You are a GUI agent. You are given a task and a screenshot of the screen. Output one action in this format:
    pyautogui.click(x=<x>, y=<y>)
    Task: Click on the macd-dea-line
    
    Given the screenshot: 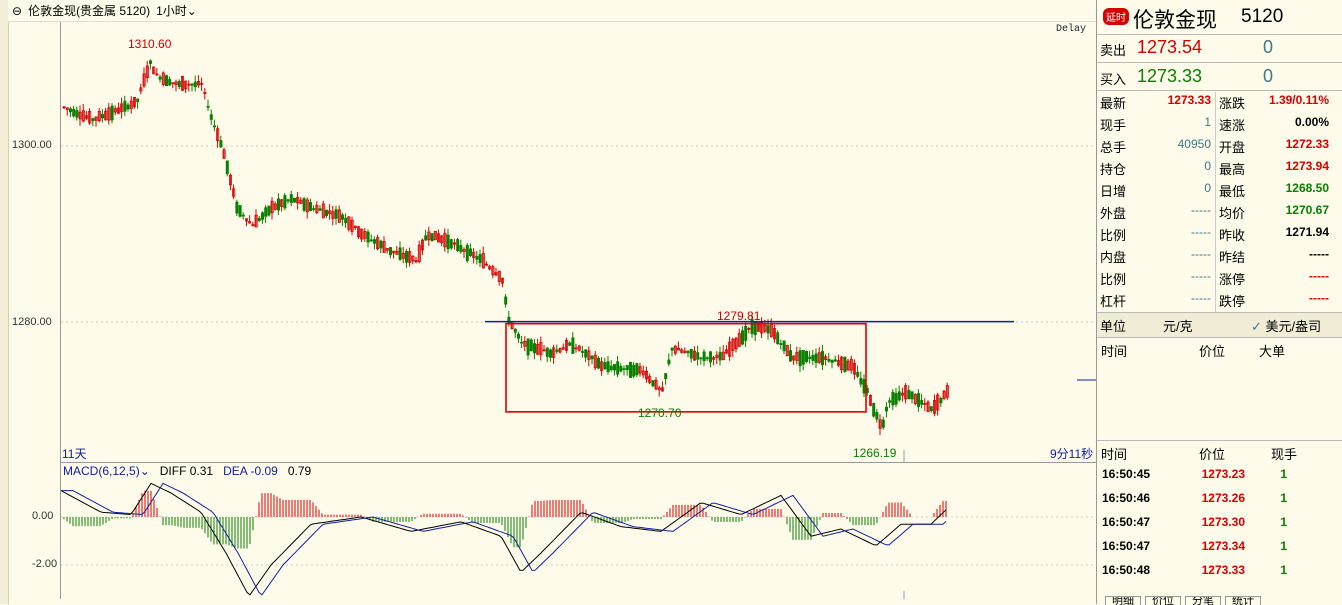 What is the action you would take?
    pyautogui.click(x=504, y=539)
    